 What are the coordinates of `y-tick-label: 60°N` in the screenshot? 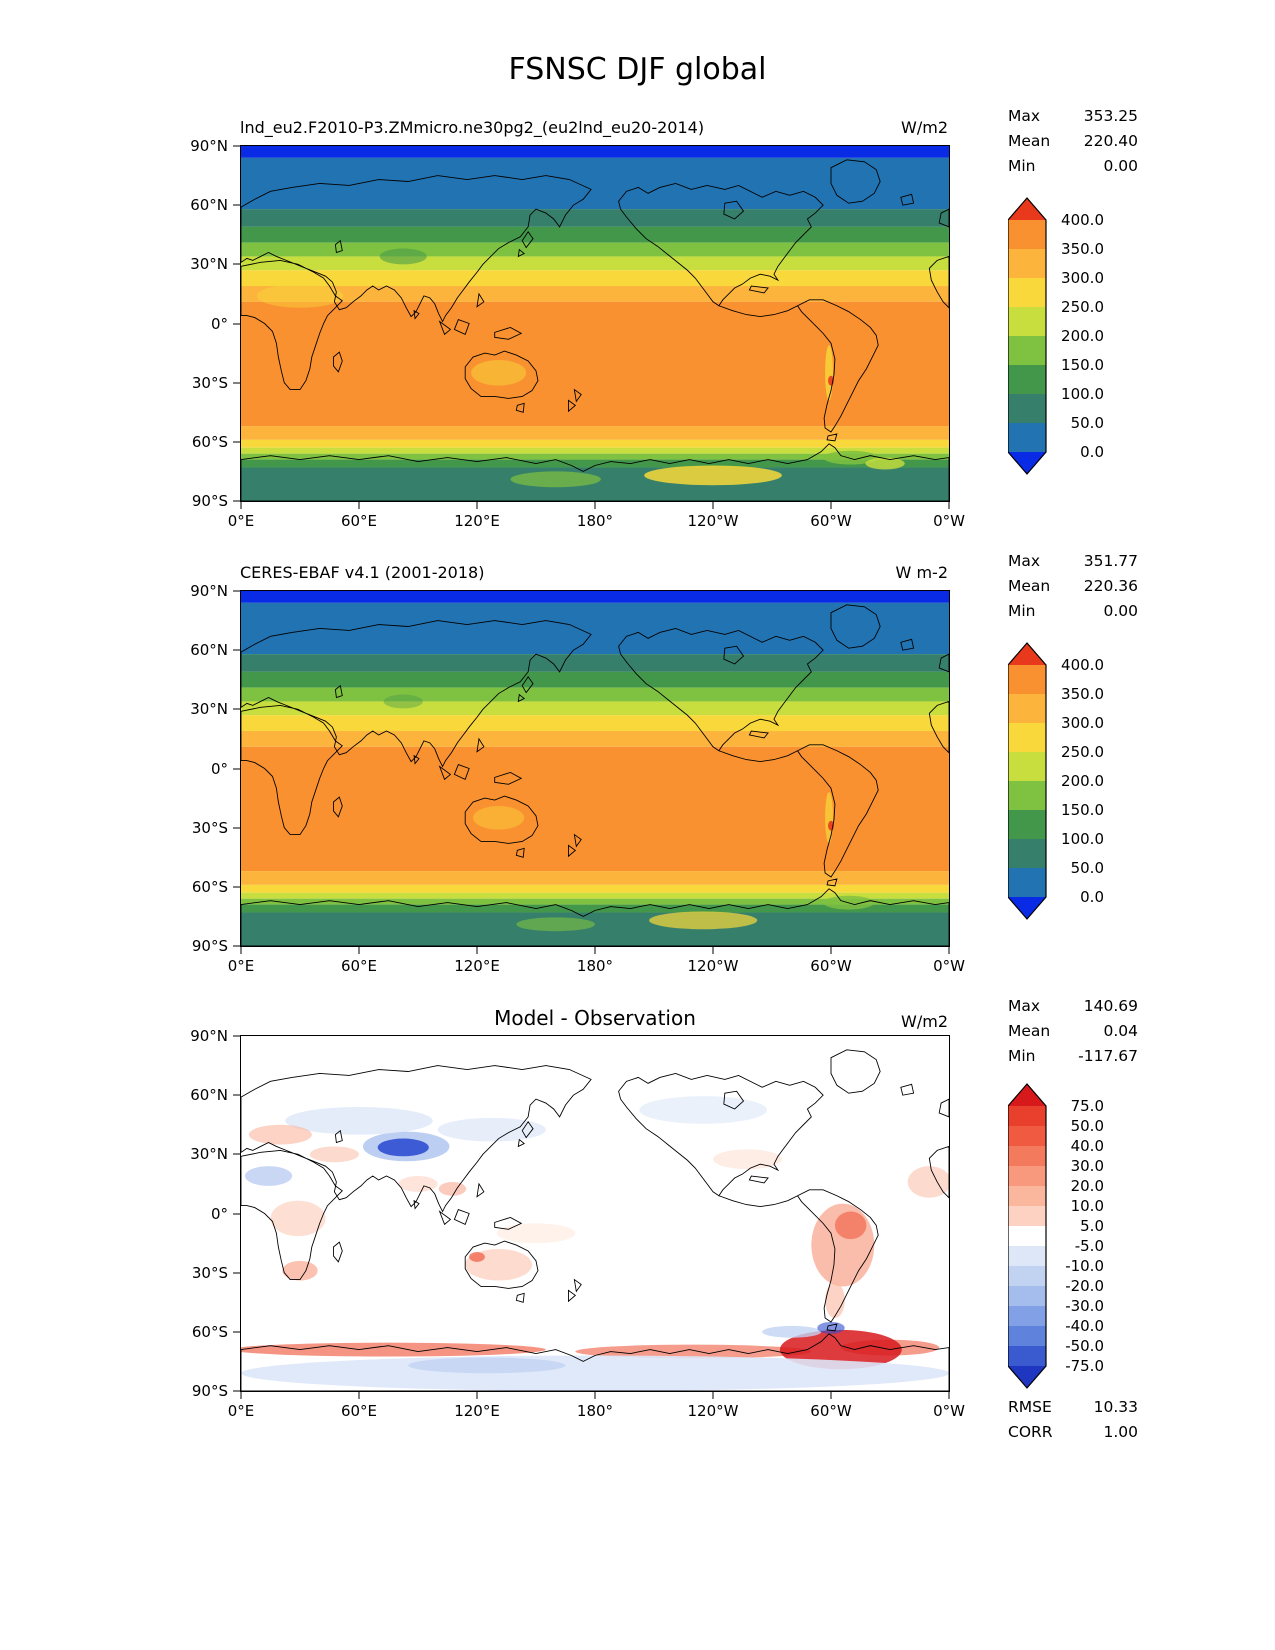 It's located at (209, 1095).